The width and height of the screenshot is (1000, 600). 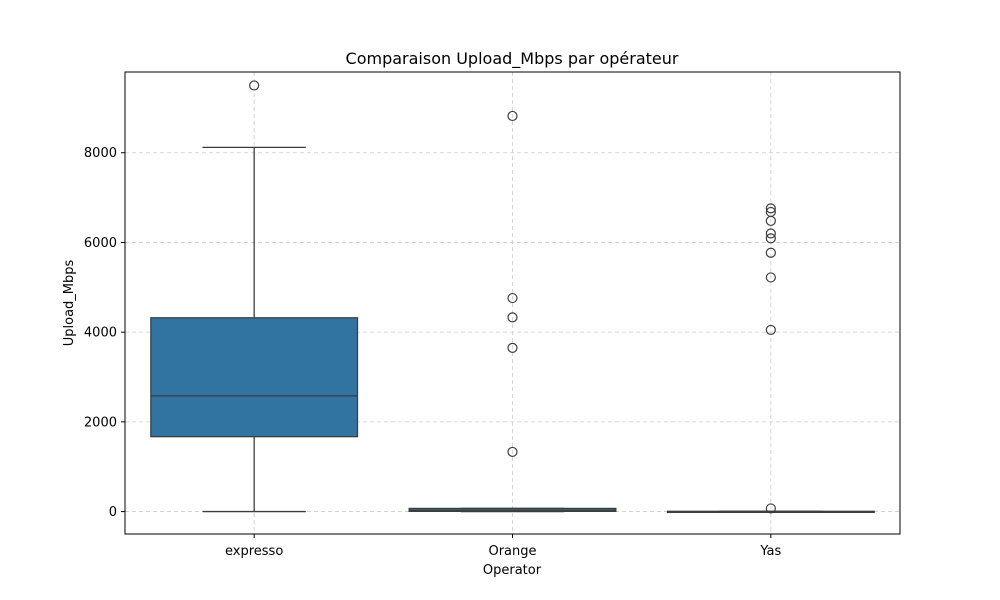 I want to click on y-tick-label: 4000, so click(x=100, y=333).